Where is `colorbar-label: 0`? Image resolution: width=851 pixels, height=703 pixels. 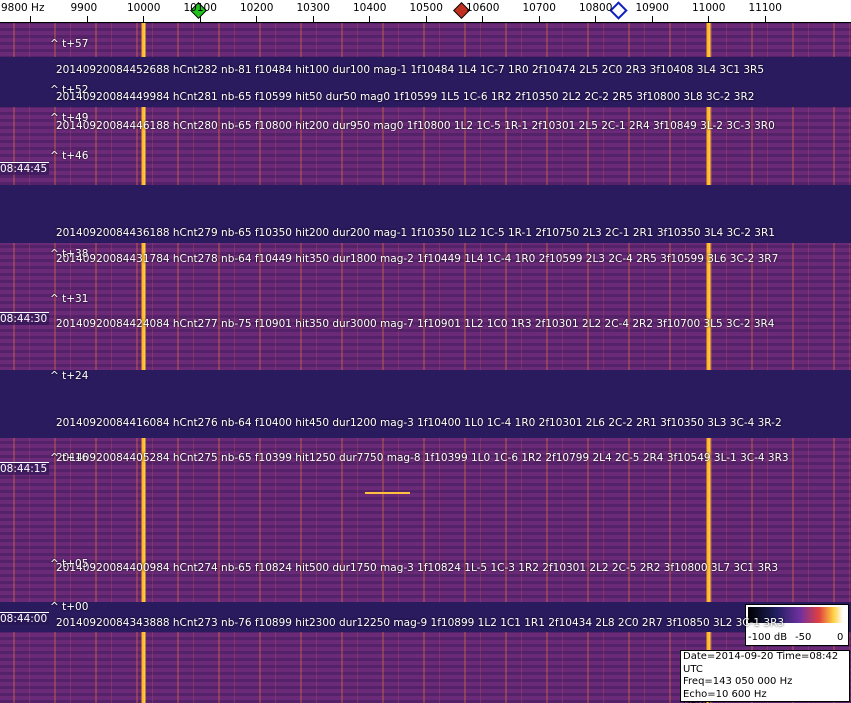
colorbar-label: 0 is located at coordinates (840, 637).